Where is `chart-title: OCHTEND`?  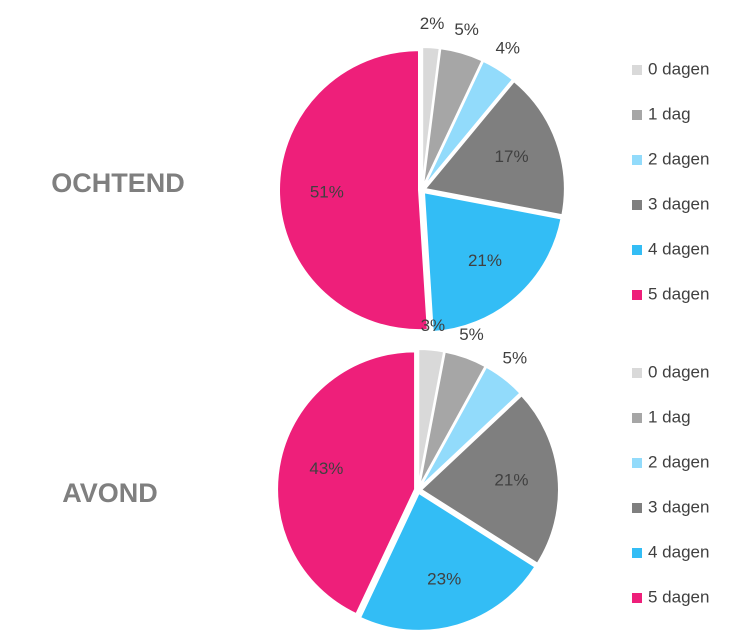 chart-title: OCHTEND is located at coordinates (118, 183).